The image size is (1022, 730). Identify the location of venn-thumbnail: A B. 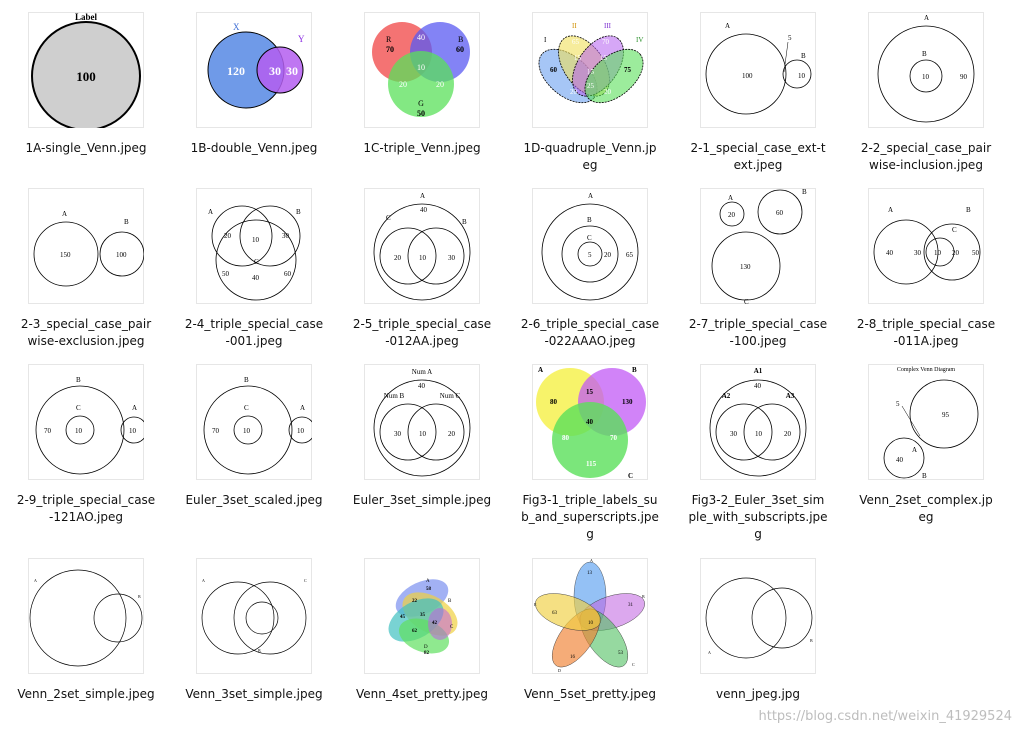
(758, 616).